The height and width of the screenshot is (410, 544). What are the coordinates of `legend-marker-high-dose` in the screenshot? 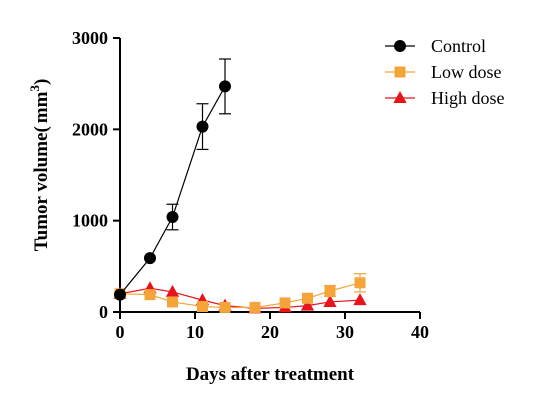 It's located at (400, 96).